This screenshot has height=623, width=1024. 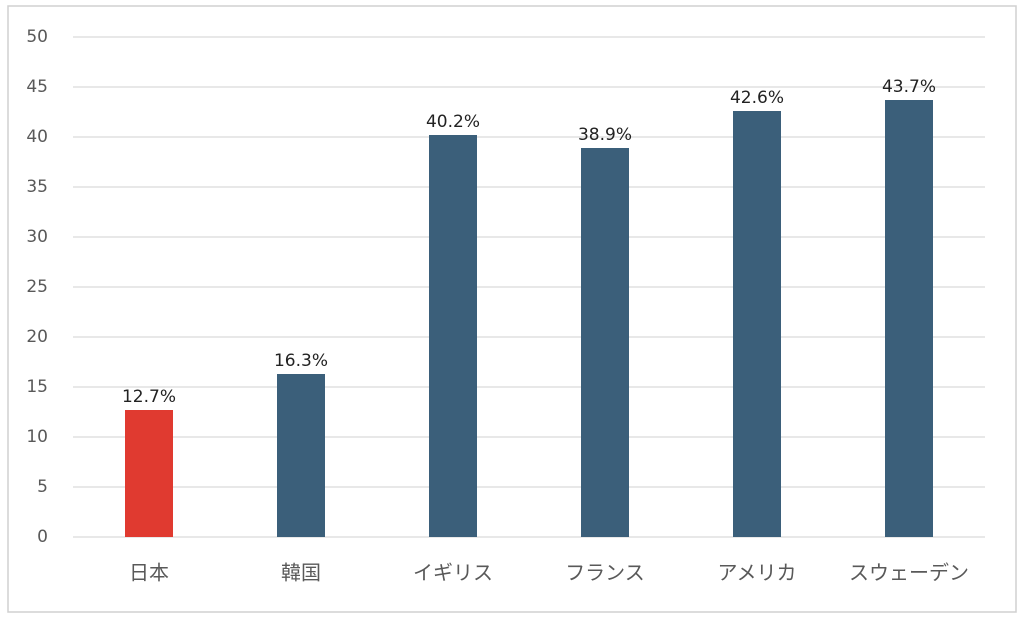 I want to click on x-tick-label: 韓国, so click(x=301, y=573).